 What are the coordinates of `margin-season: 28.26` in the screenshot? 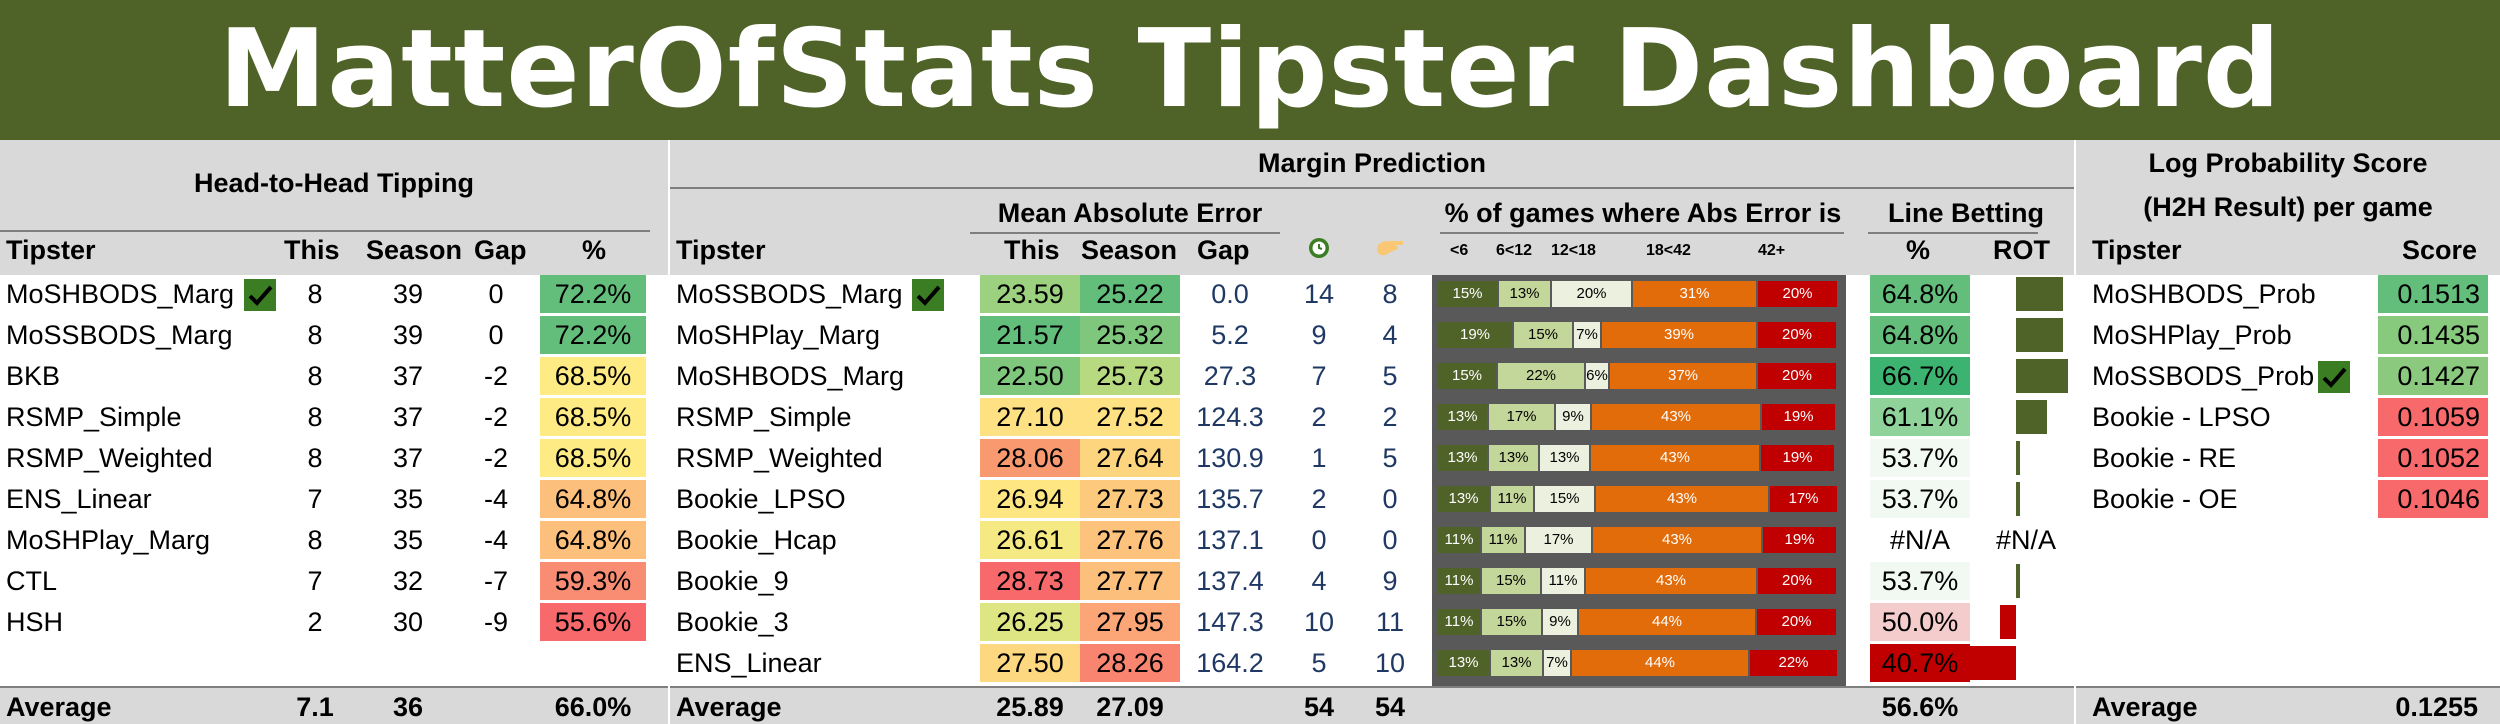 It's located at (1130, 663).